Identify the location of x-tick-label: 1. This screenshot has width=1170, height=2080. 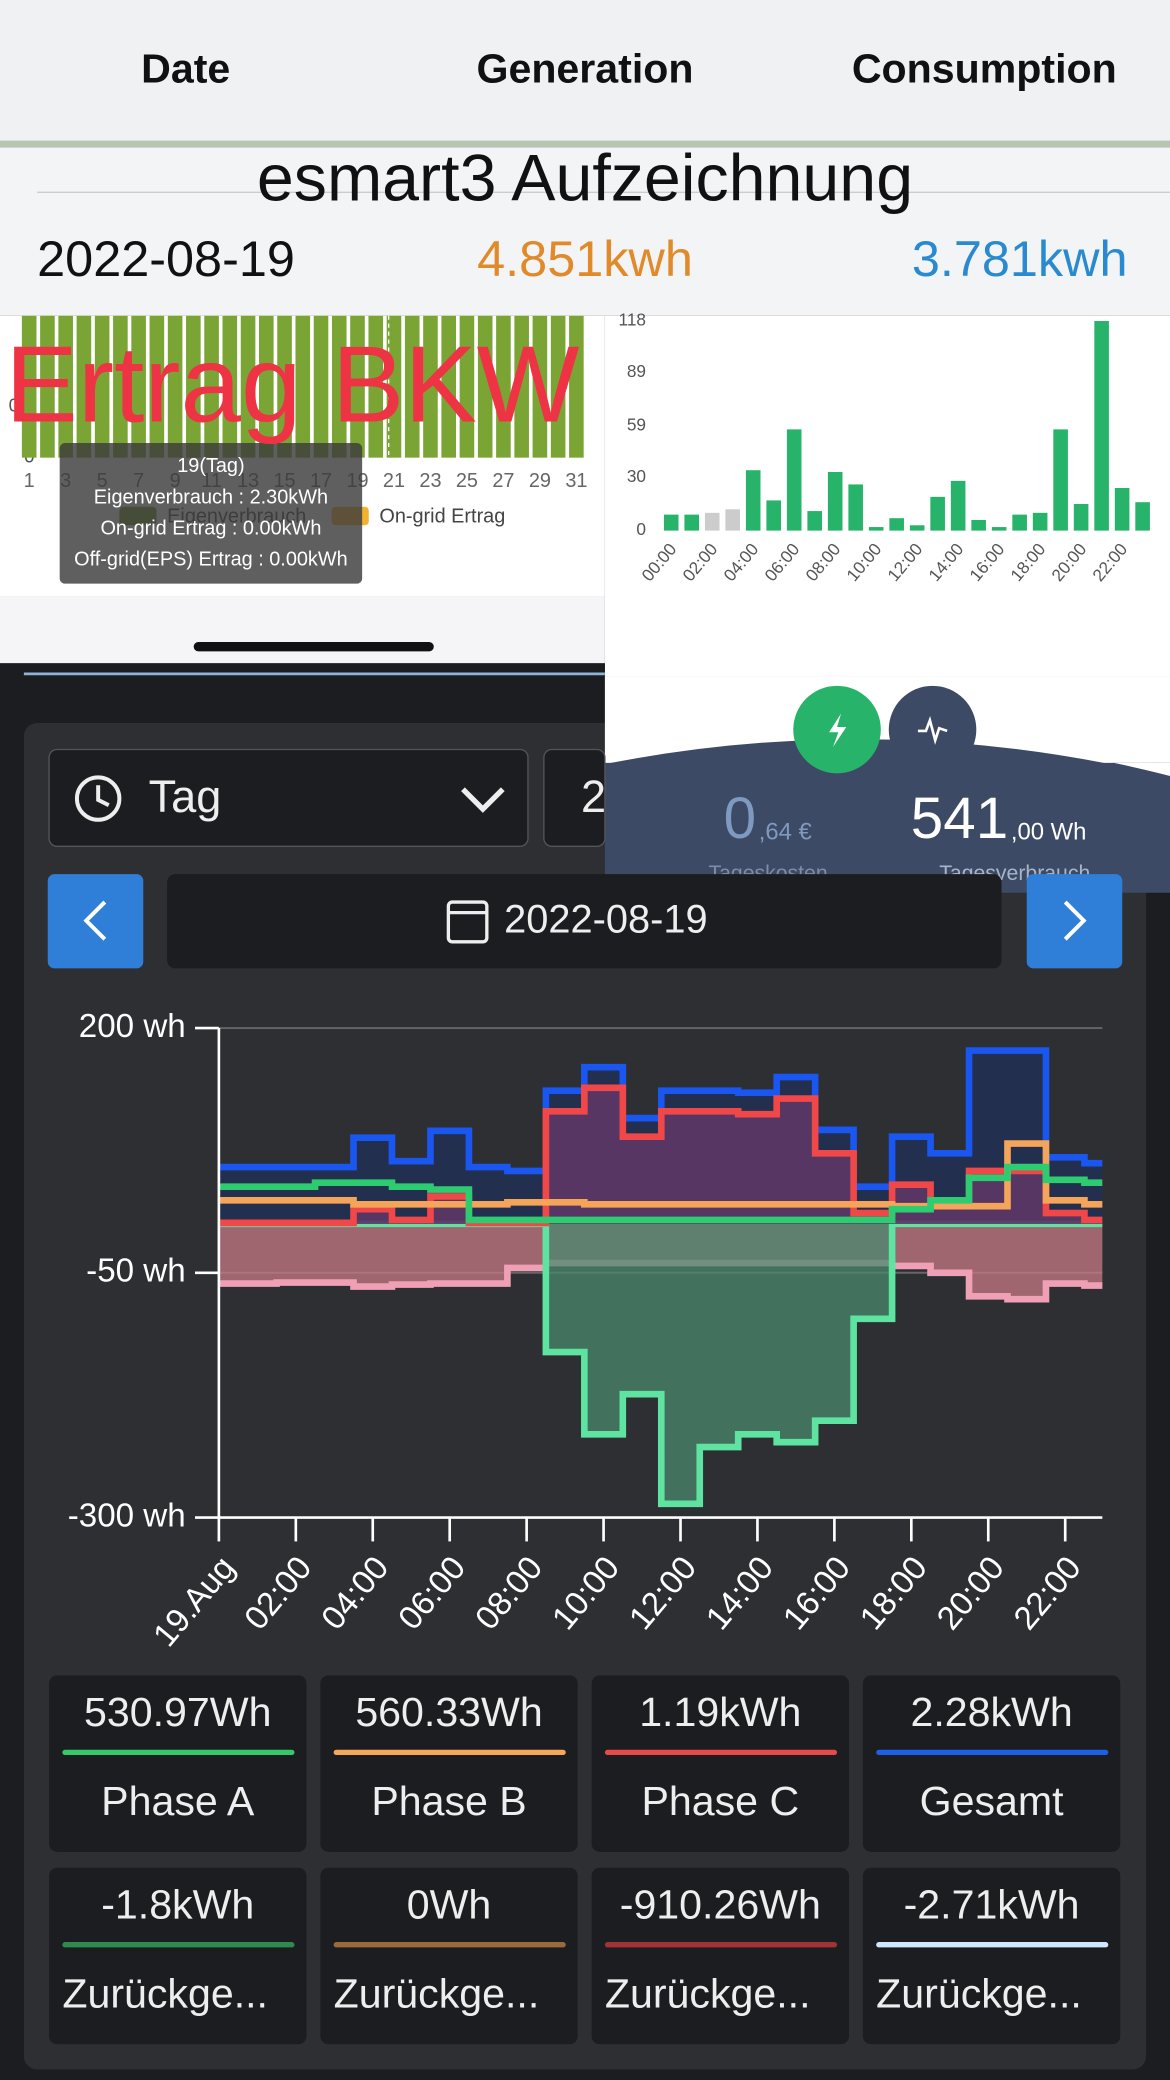
(29, 481).